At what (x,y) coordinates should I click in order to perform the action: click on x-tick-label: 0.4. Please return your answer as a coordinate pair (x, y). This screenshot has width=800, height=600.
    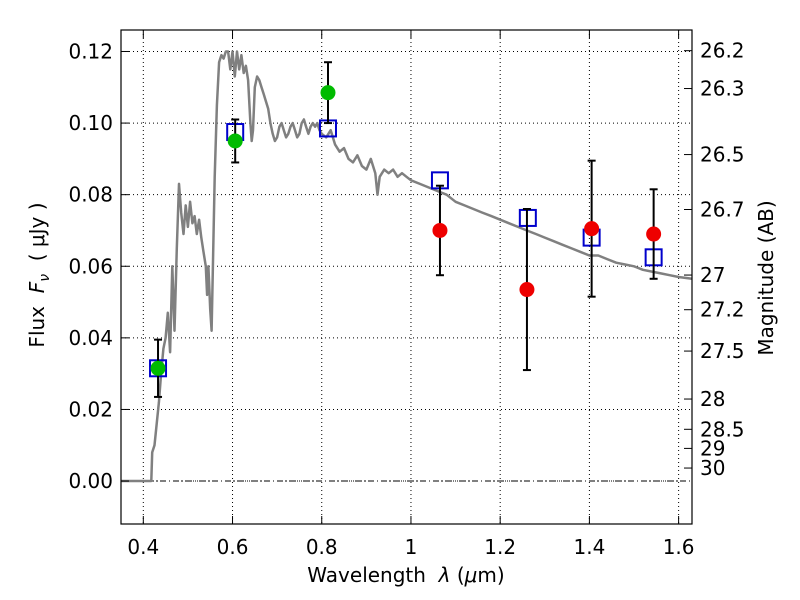
    Looking at the image, I should click on (143, 547).